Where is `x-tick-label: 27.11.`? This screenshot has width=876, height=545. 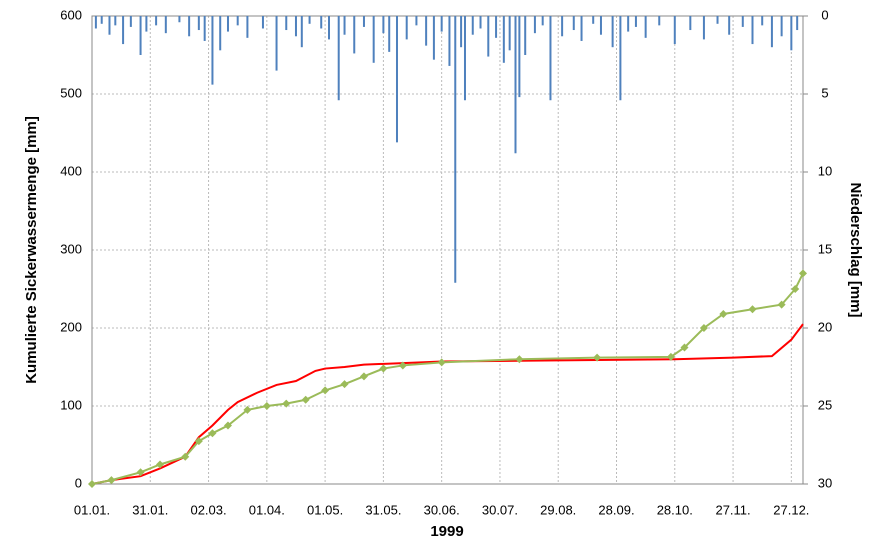 x-tick-label: 27.11. is located at coordinates (732, 509).